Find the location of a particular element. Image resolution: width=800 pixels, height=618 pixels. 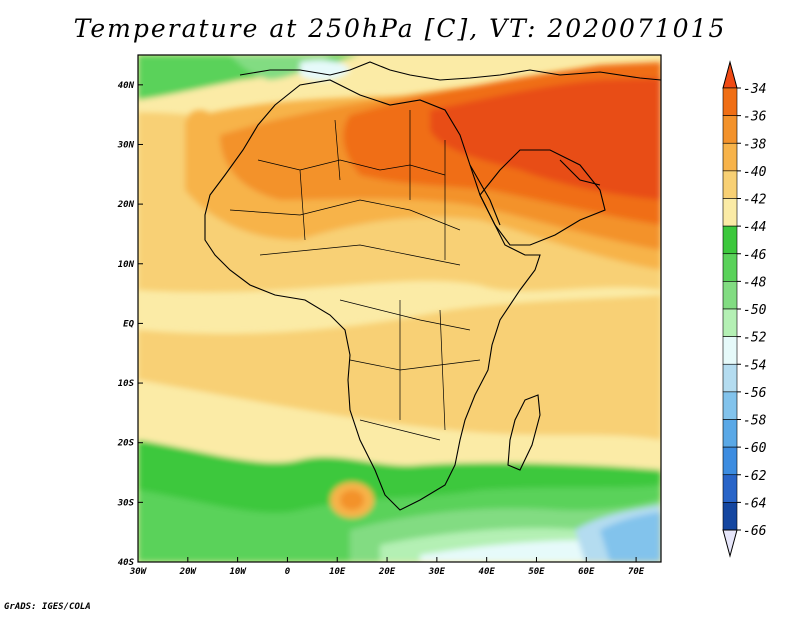

lat-tick-label: EQ is located at coordinates (128, 324).